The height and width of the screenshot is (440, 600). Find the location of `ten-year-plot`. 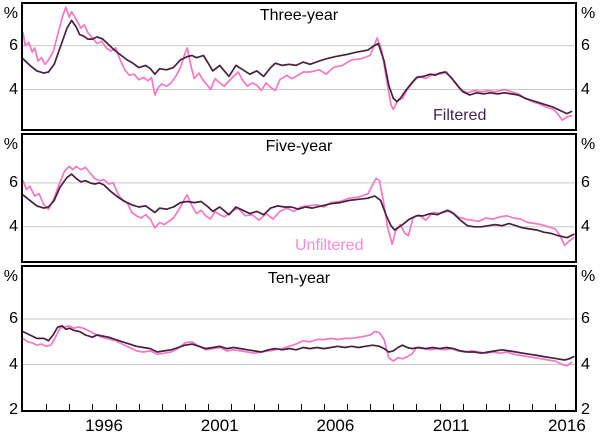

ten-year-plot is located at coordinates (299, 342).